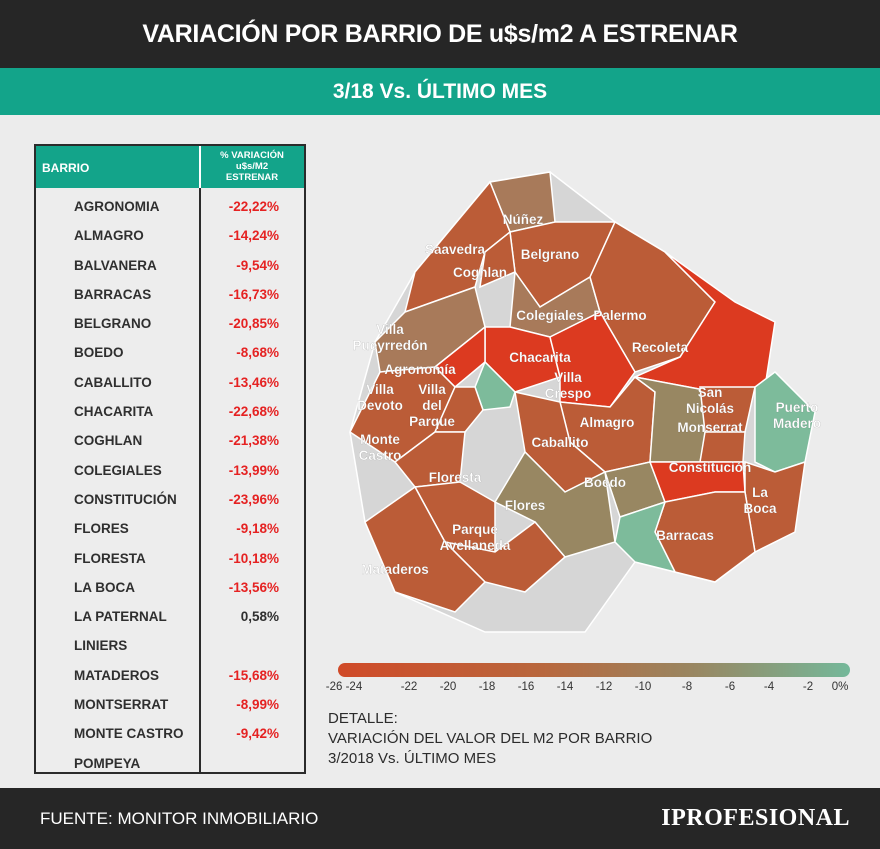 Image resolution: width=880 pixels, height=849 pixels. What do you see at coordinates (797, 423) in the screenshot?
I see `map-label-line: Madero` at bounding box center [797, 423].